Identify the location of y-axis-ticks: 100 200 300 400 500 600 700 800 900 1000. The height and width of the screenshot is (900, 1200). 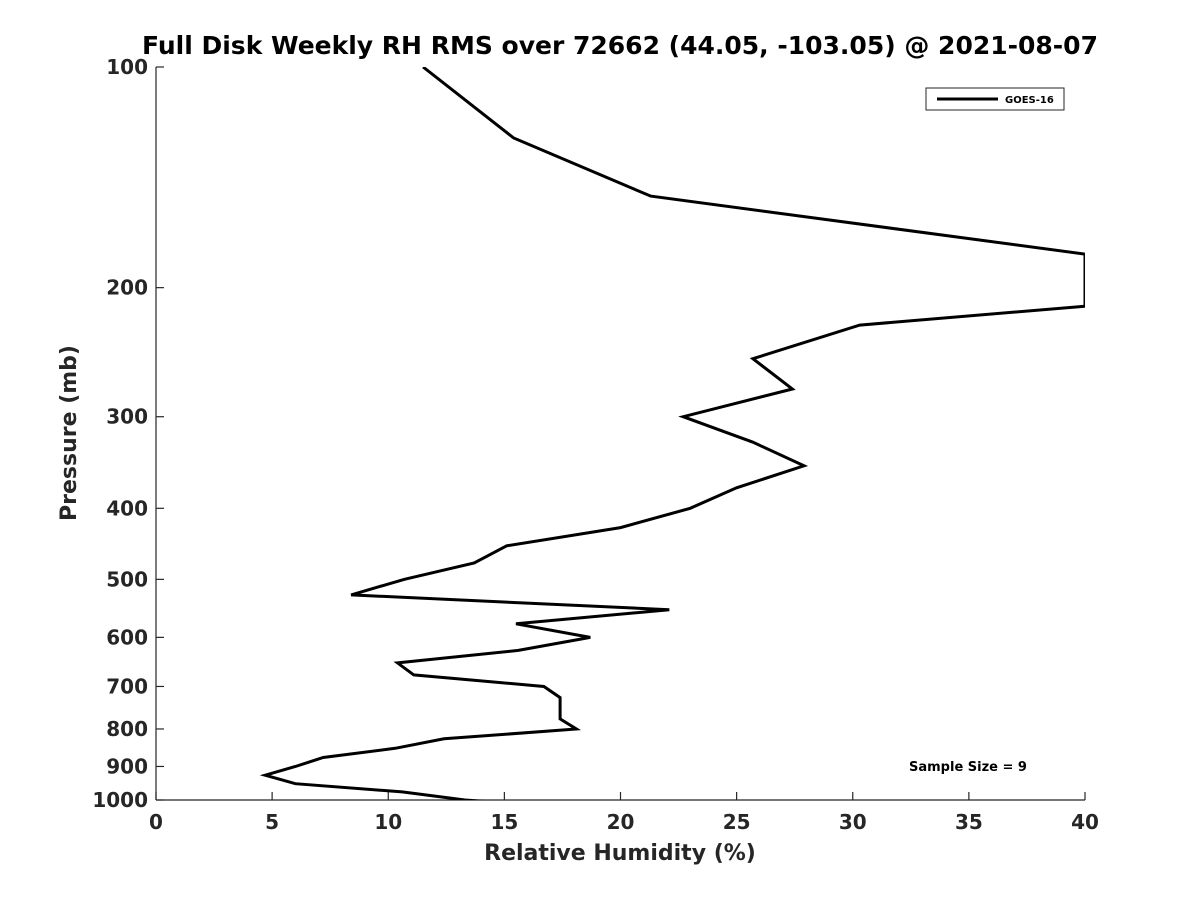
(128, 433).